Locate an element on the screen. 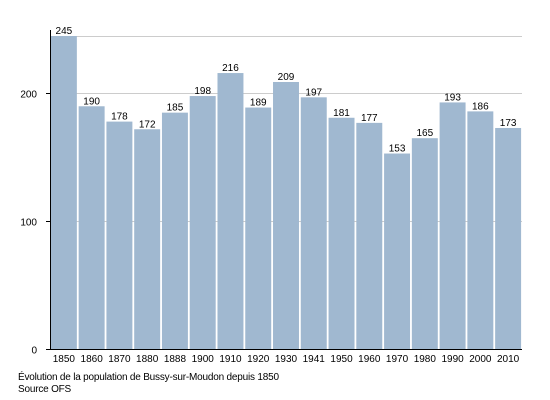 The height and width of the screenshot is (400, 550). x-tick-label: 1880 is located at coordinates (147, 359).